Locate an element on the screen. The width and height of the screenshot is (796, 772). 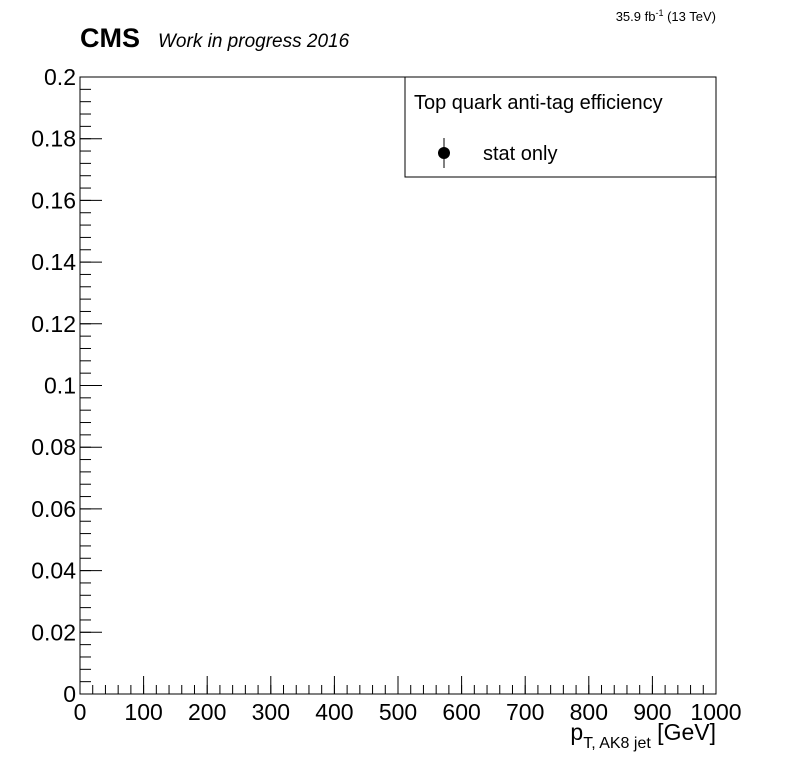
x-tick-label: 0 is located at coordinates (80, 712).